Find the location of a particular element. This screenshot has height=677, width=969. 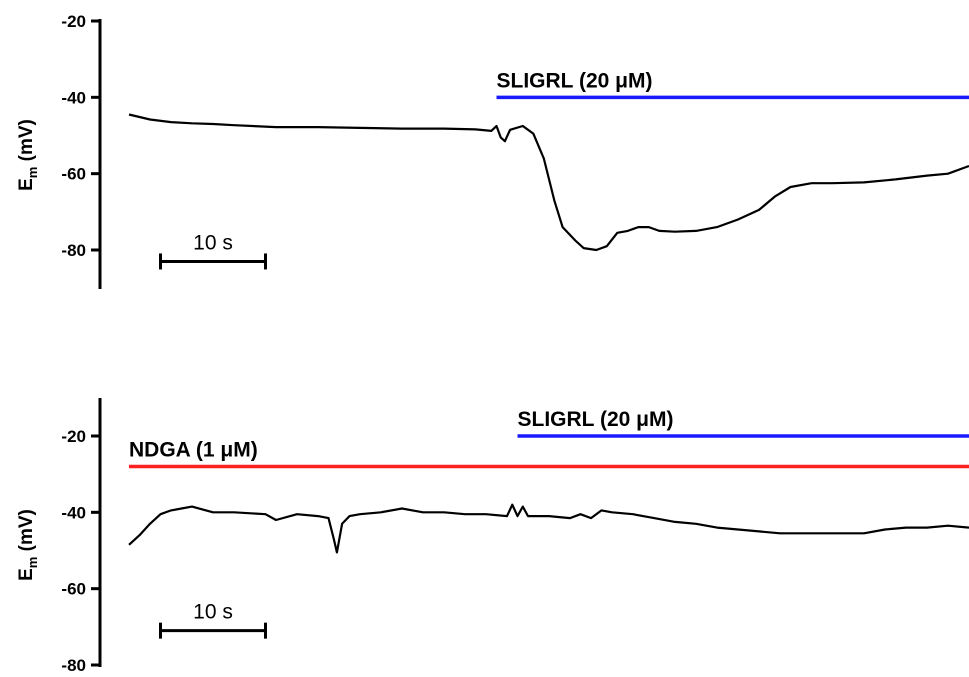

y-ticks-top: -20 -40 -60 -80 is located at coordinates (80, 136).